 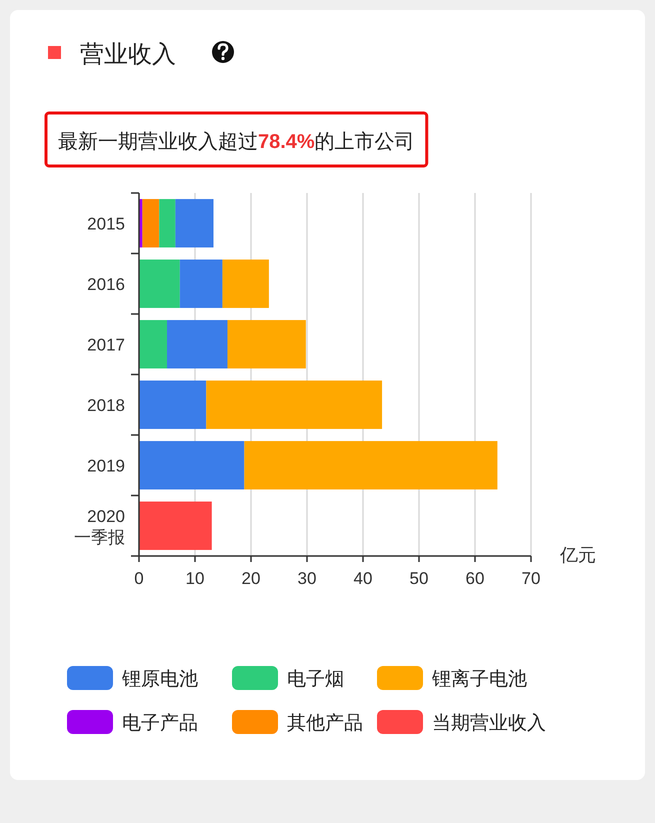 I want to click on chart-subtitle: 最新一期营业收入超过78.4%的上市公司, so click(x=236, y=142).